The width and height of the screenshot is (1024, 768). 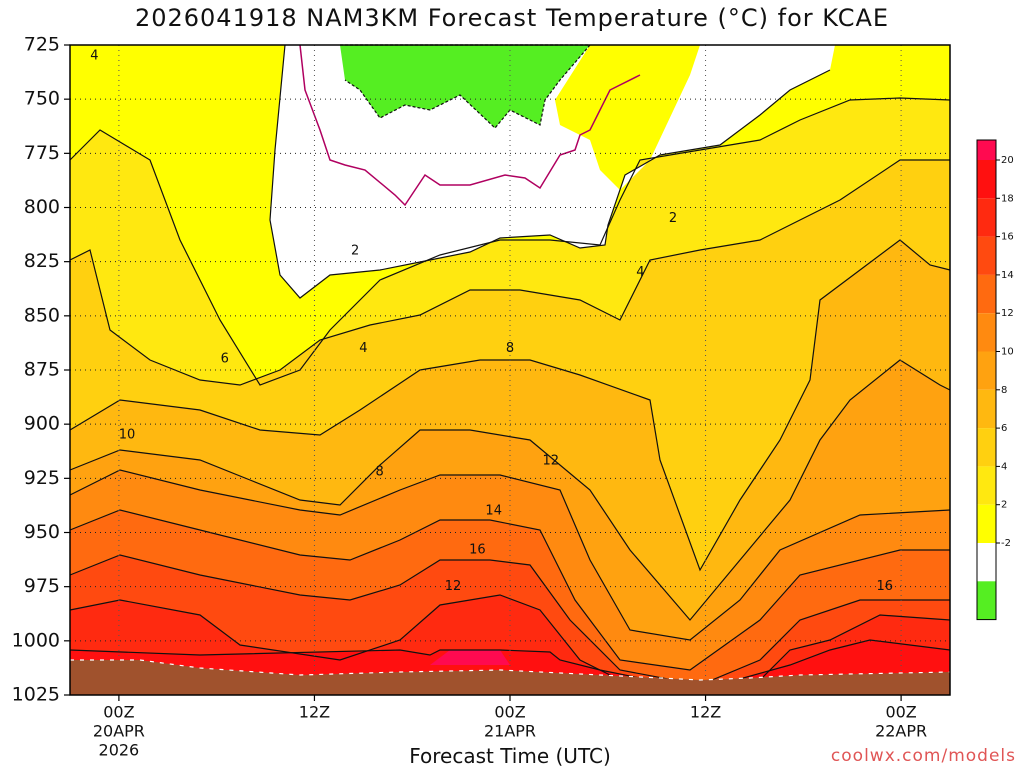 What do you see at coordinates (119, 731) in the screenshot?
I see `x-tick-label: 20APR` at bounding box center [119, 731].